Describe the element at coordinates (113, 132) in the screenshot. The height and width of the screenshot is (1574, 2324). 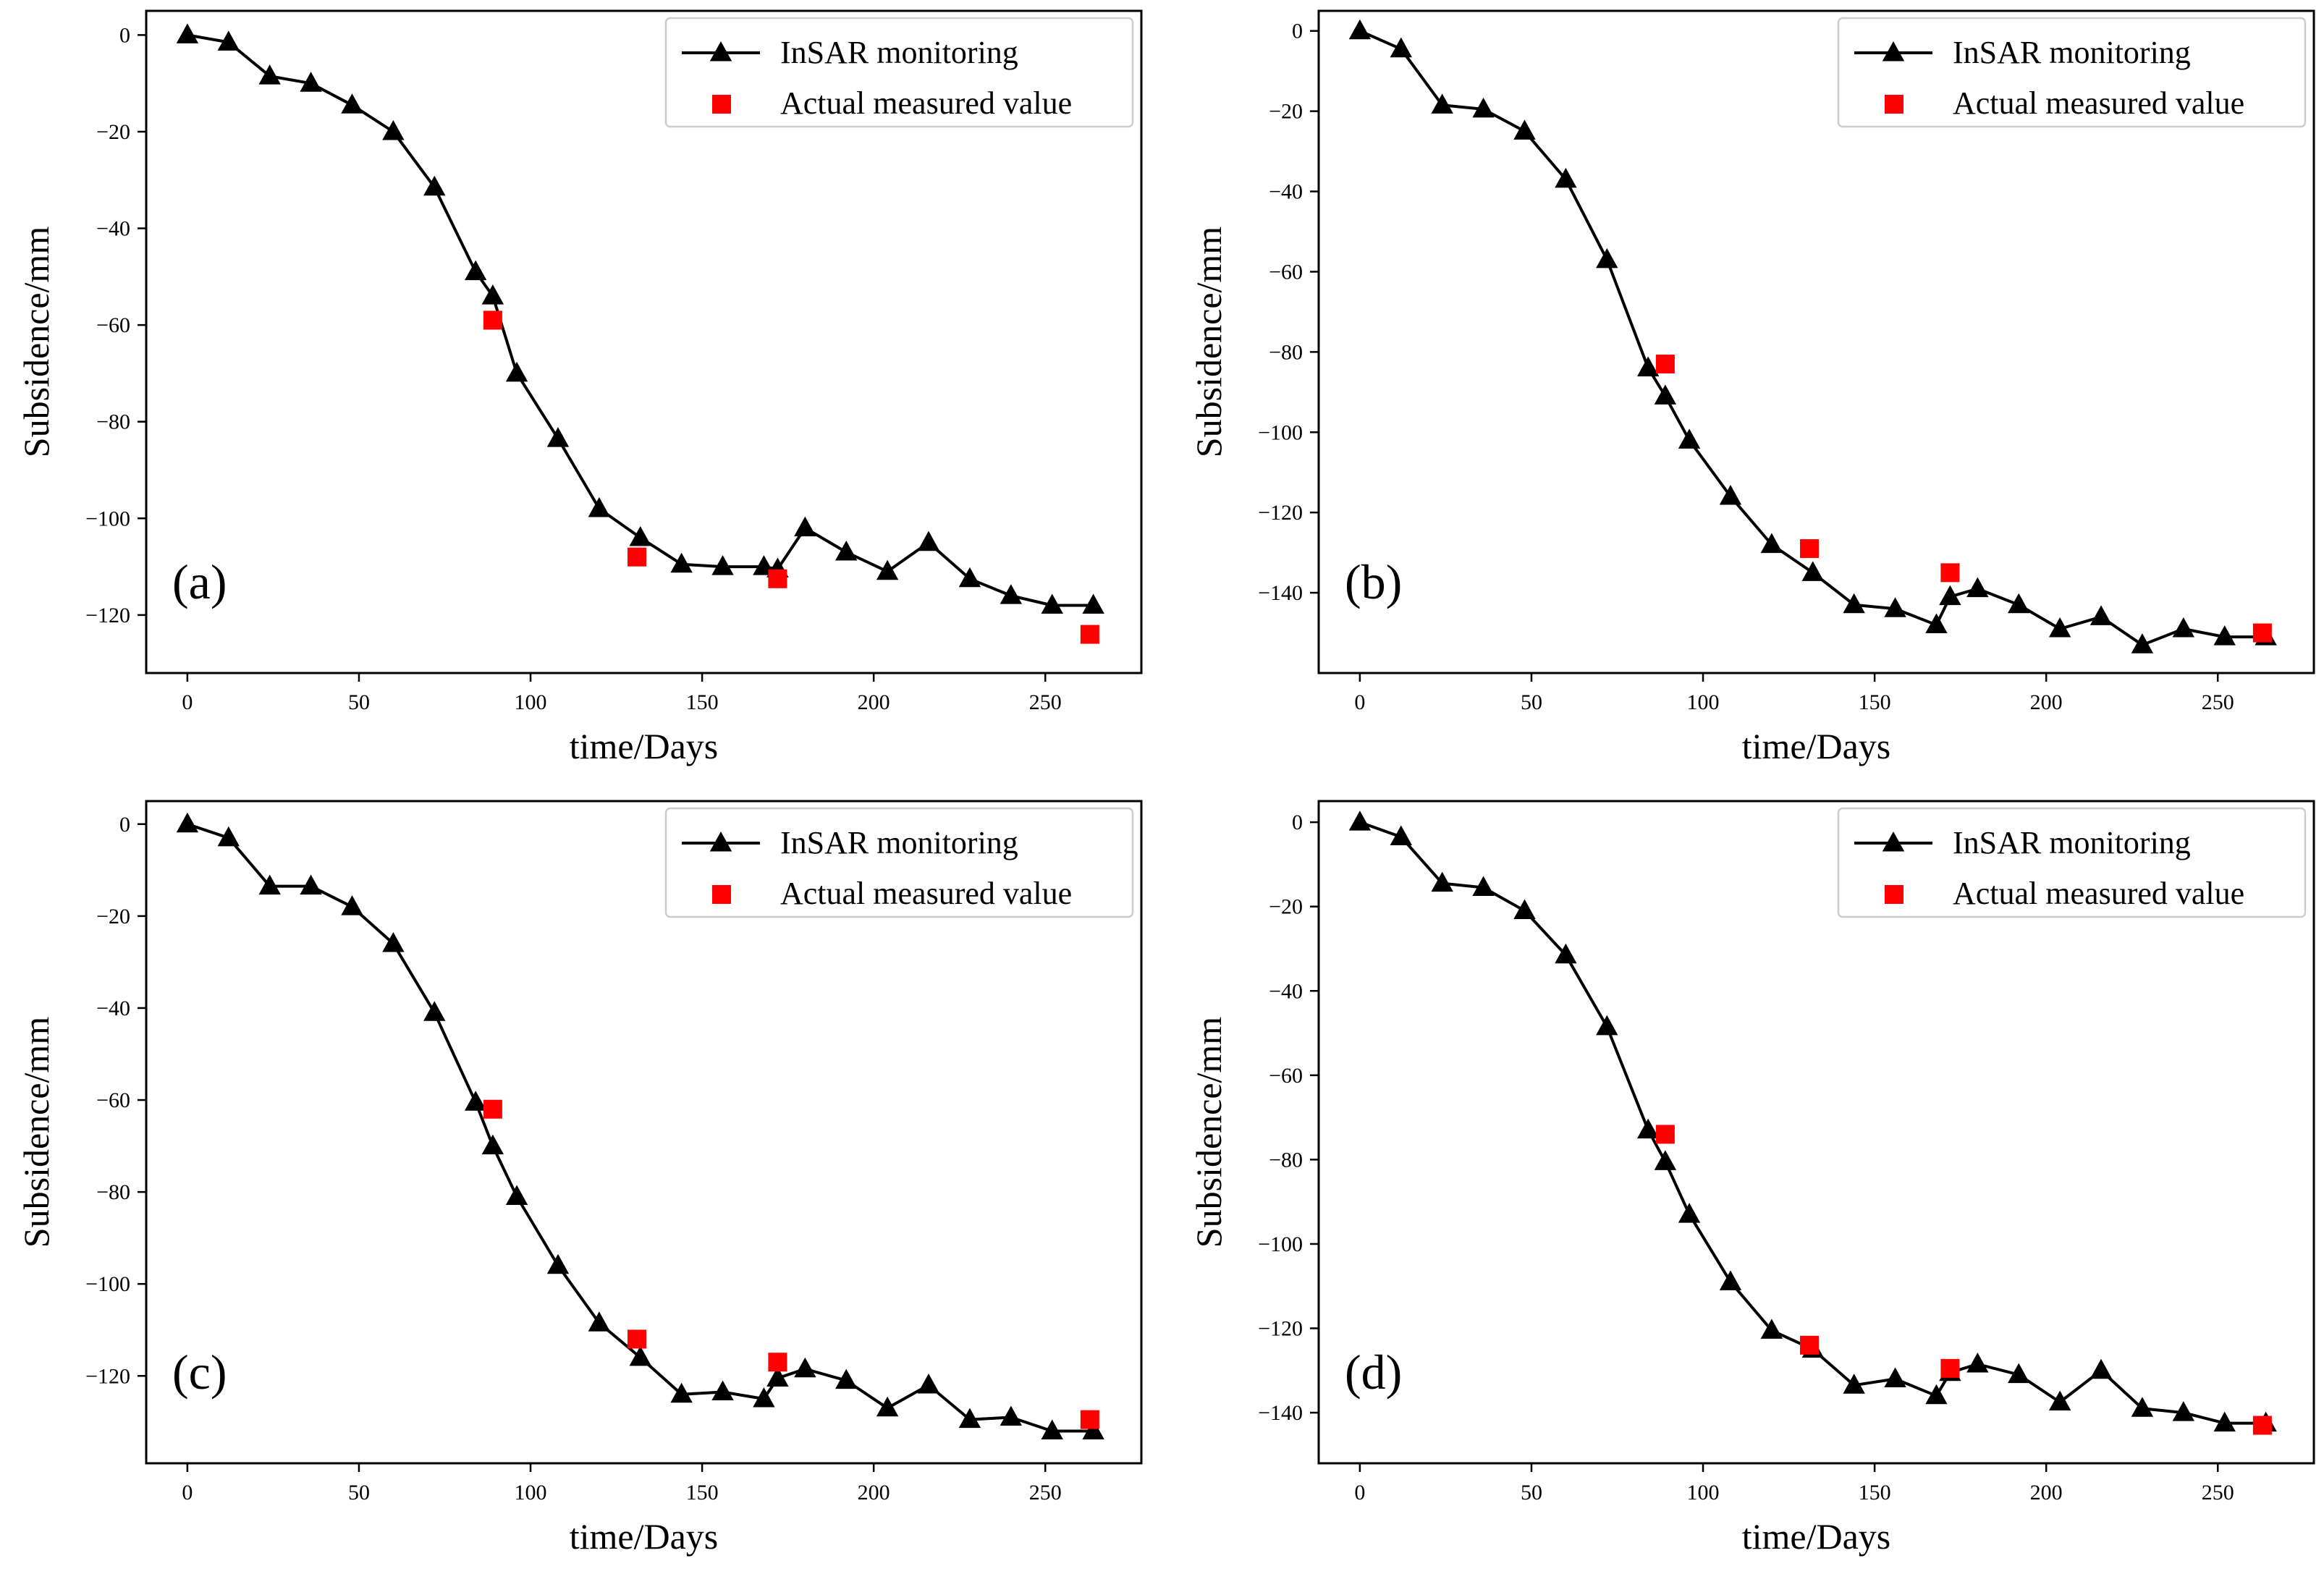
I see `y-tick-label: −20` at that location.